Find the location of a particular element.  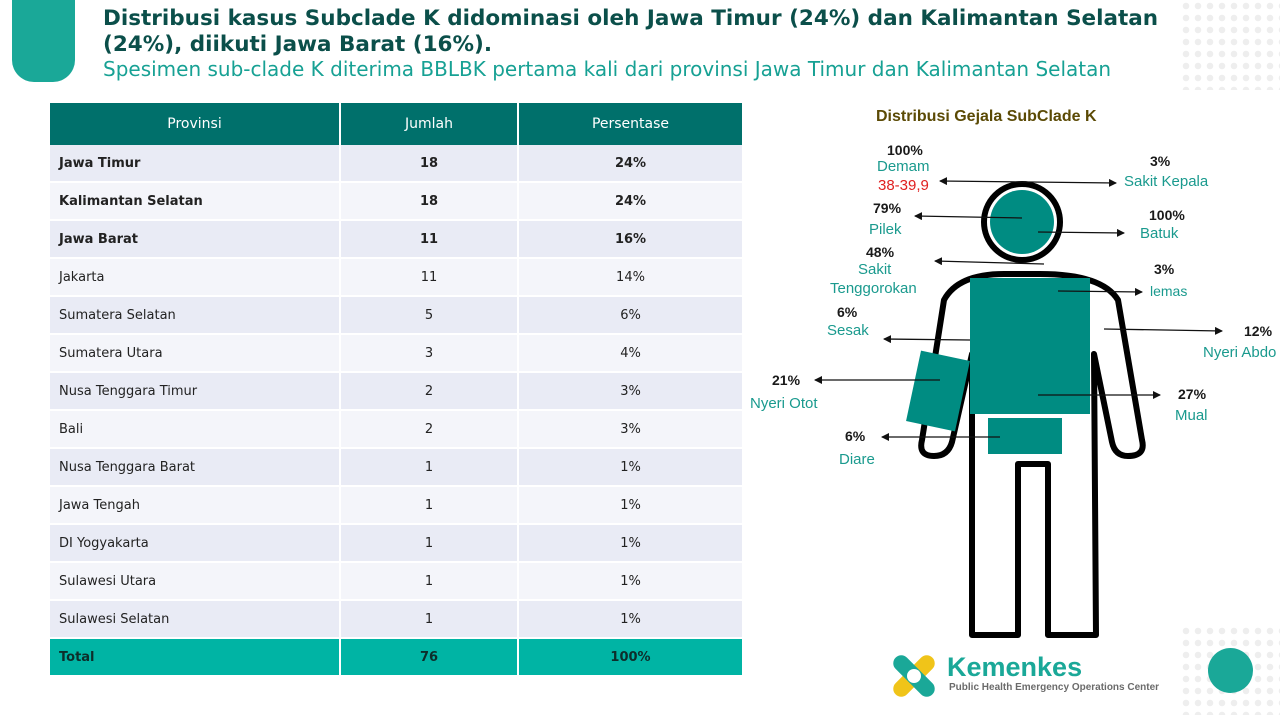

kemenkes-logo-icon is located at coordinates (914, 676).